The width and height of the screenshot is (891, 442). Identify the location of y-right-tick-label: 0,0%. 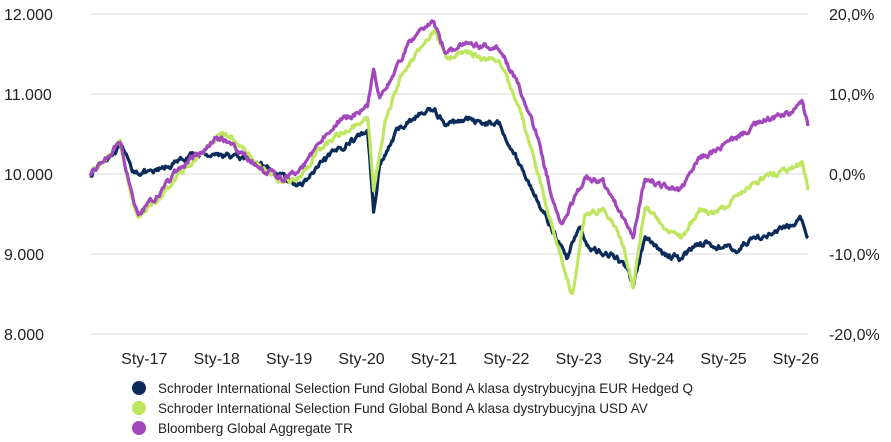
(847, 175).